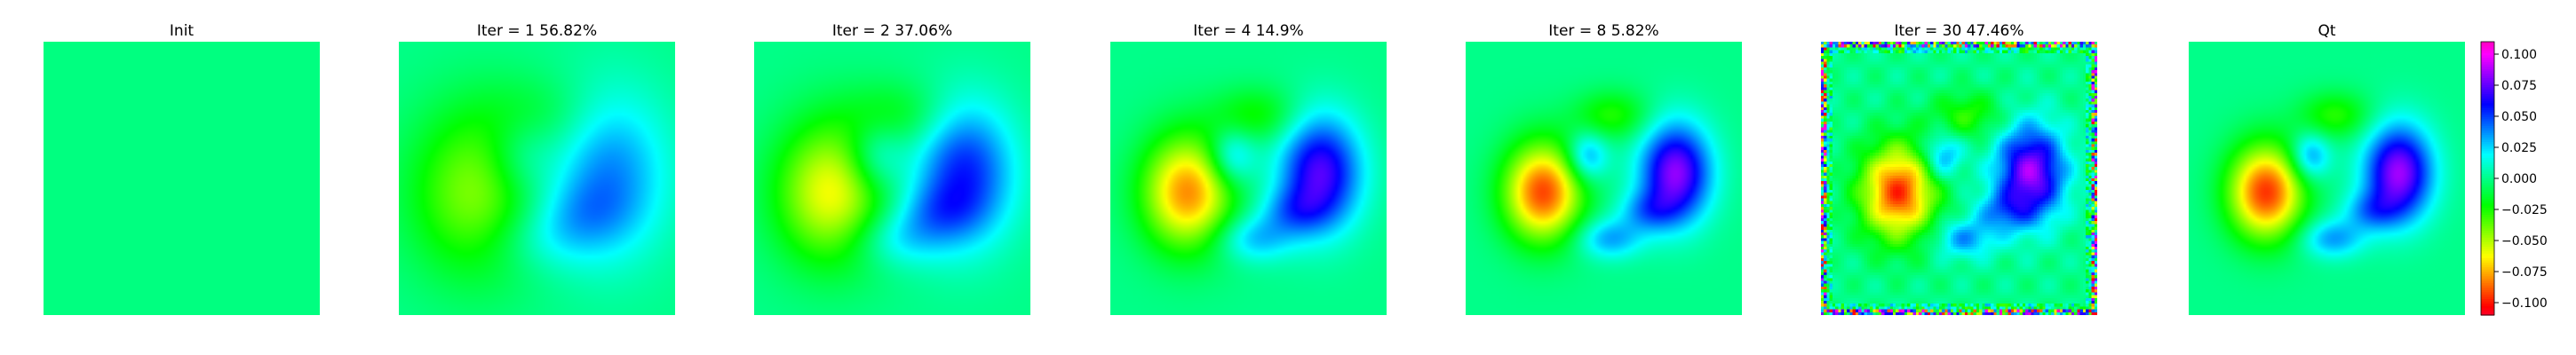 The width and height of the screenshot is (2576, 355). Describe the element at coordinates (2519, 117) in the screenshot. I see `colorbar-tick-label: 0.050` at that location.